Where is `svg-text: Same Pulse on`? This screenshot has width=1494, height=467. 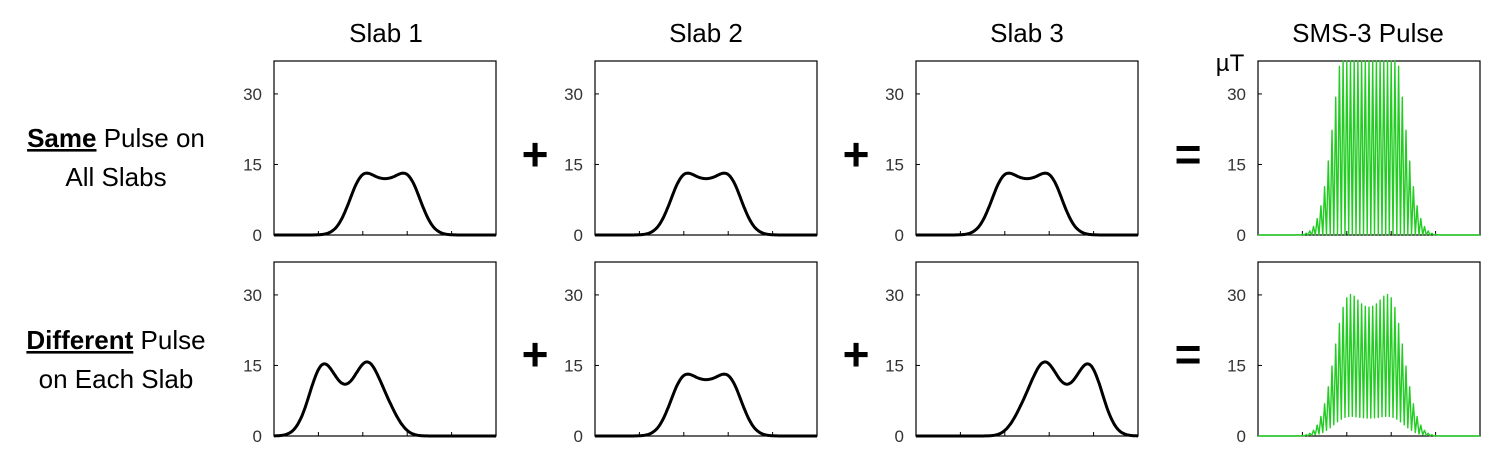
svg-text: Same Pulse on is located at coordinates (116, 138).